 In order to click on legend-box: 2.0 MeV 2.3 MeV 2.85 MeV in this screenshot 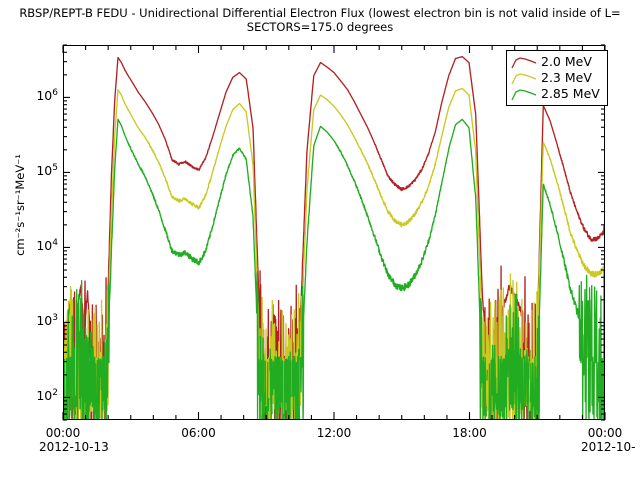, I will do `click(557, 78)`.